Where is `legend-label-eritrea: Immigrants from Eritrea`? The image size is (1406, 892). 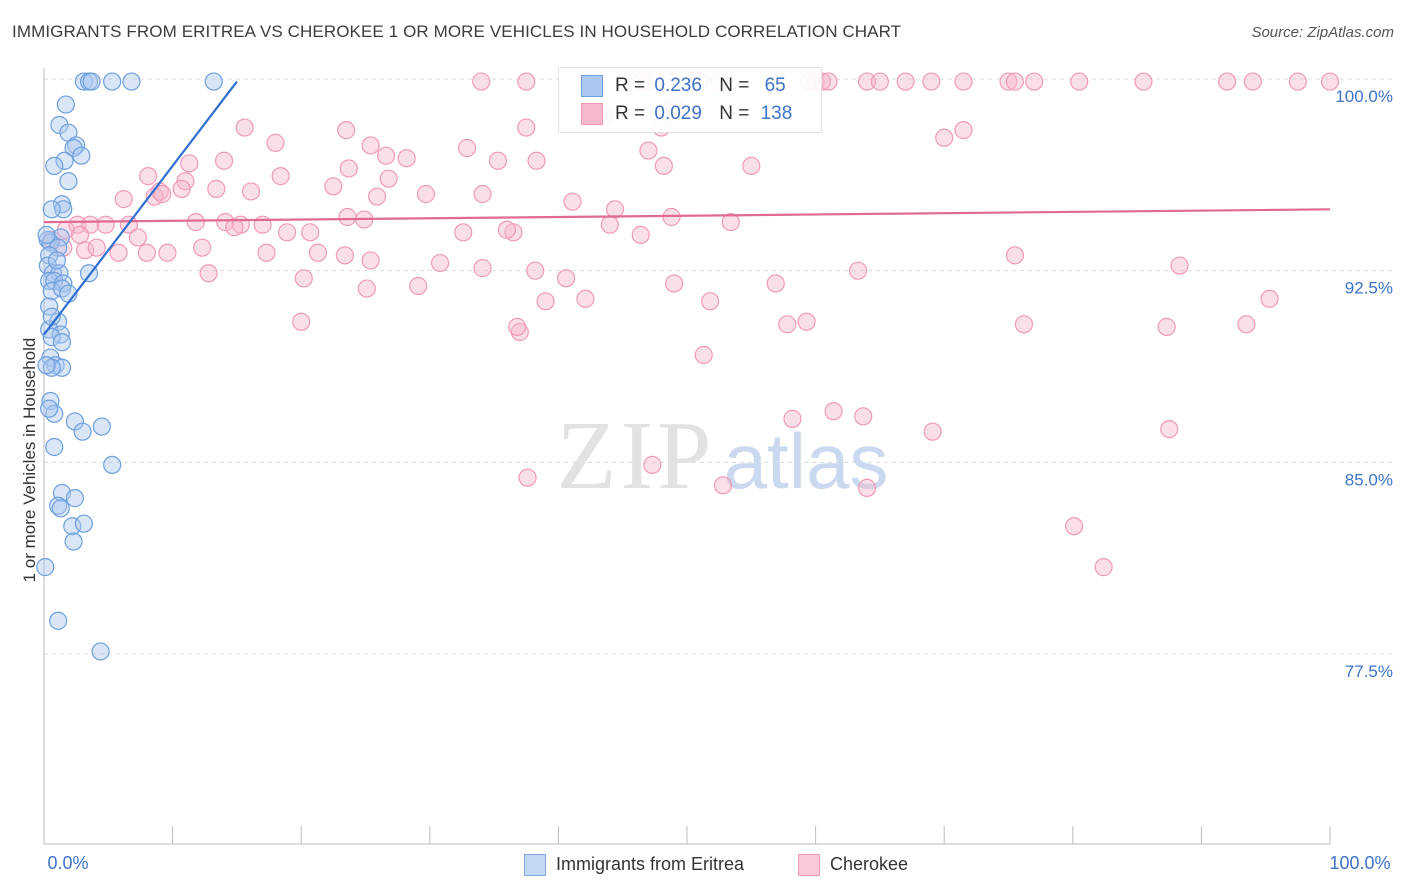 legend-label-eritrea: Immigrants from Eritrea is located at coordinates (650, 864).